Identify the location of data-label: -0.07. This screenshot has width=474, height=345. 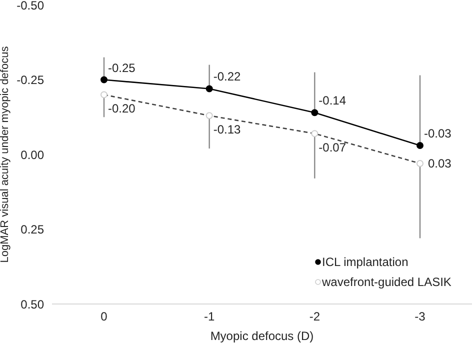
(332, 147).